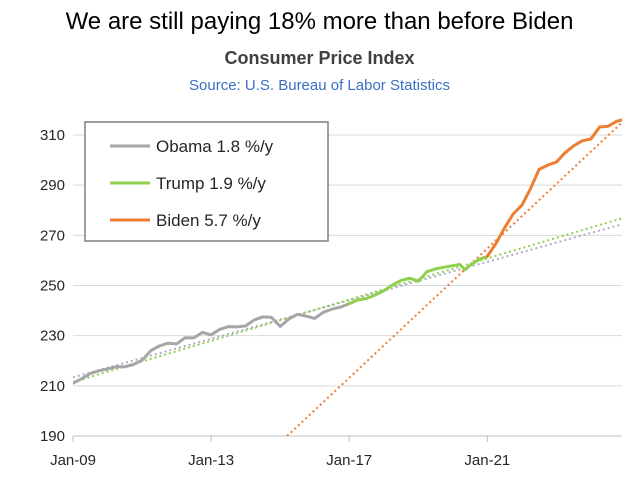 This screenshot has height=486, width=639. What do you see at coordinates (211, 460) in the screenshot?
I see `x-tick-label-Jan-13: Jan-13` at bounding box center [211, 460].